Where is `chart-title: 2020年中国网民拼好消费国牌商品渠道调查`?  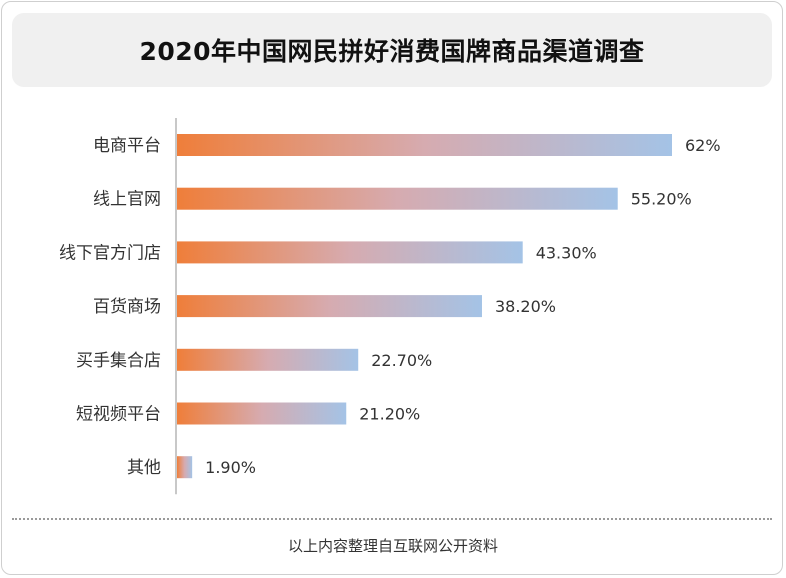 chart-title: 2020年中国网民拼好消费国牌商品渠道调查 is located at coordinates (392, 51).